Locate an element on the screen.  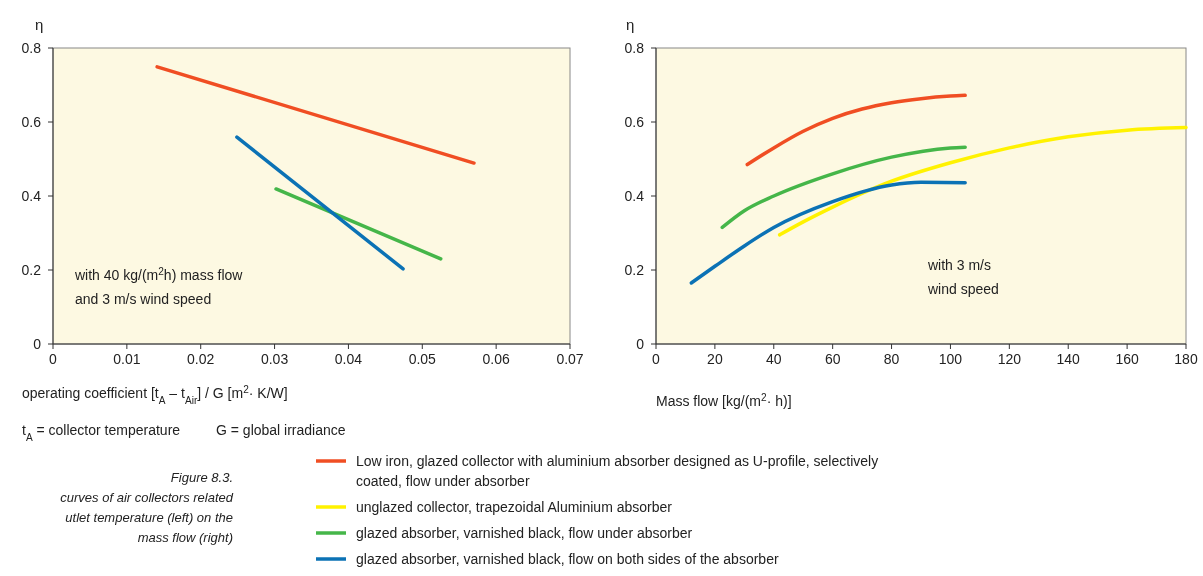
x-tick-label: 80 is located at coordinates (891, 359).